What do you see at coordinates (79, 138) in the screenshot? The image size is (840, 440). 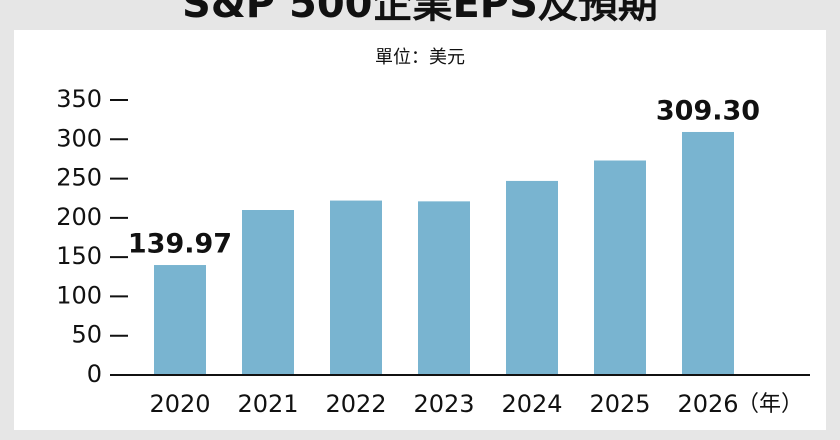 I see `y-tick-label: 300` at bounding box center [79, 138].